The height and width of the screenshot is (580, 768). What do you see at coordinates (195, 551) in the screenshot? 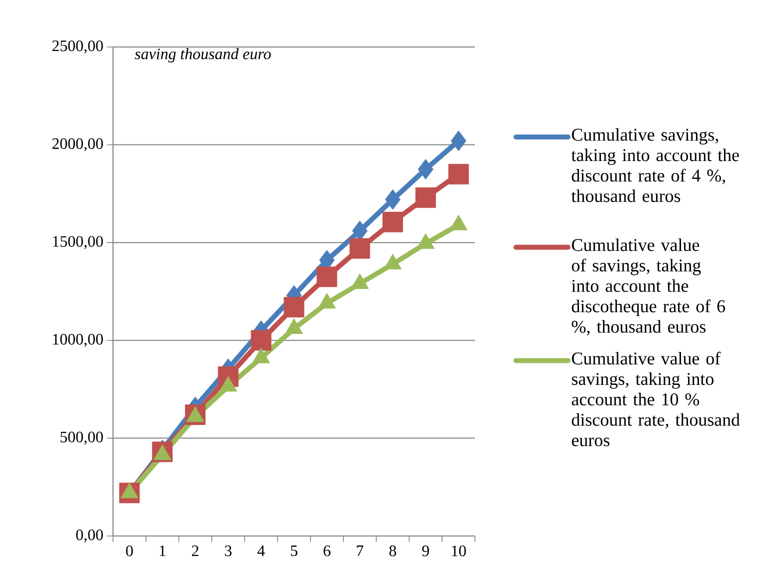
I see `x-tick-label: 2` at bounding box center [195, 551].